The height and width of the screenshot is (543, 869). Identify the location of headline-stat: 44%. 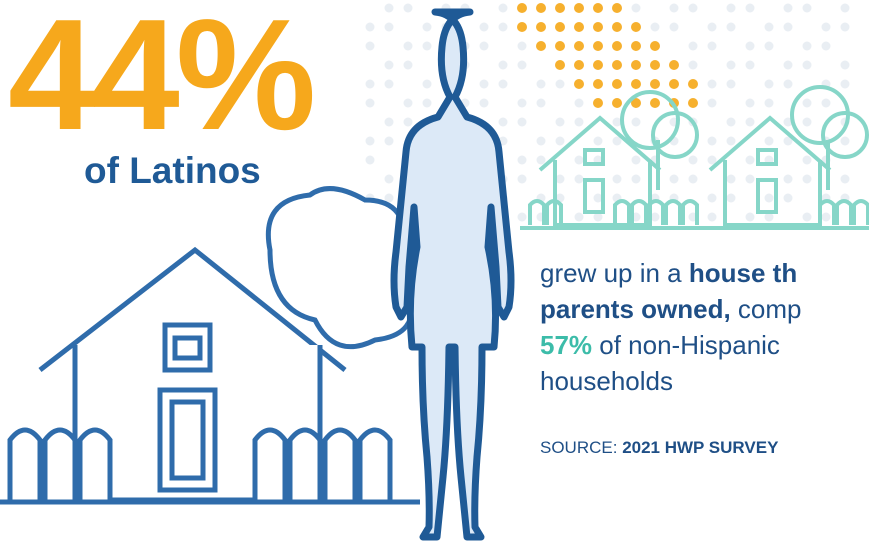
(162, 81).